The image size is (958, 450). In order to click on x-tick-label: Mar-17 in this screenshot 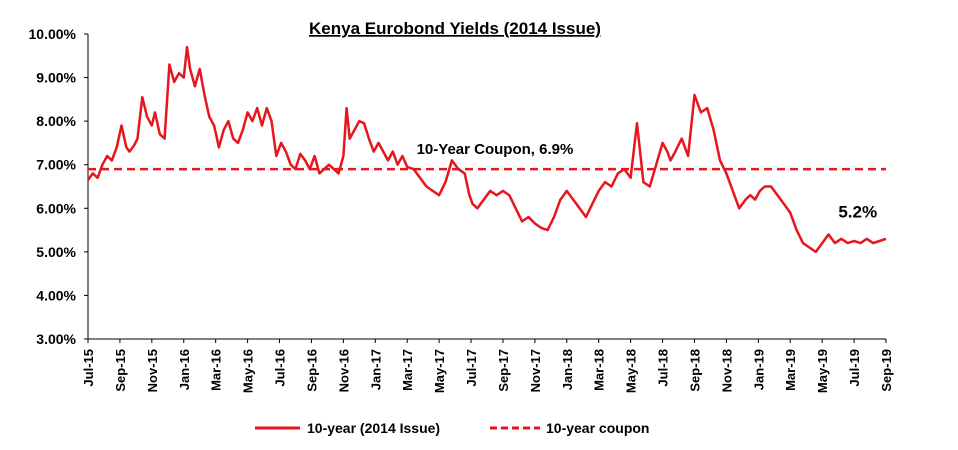, I will do `click(407, 370)`.